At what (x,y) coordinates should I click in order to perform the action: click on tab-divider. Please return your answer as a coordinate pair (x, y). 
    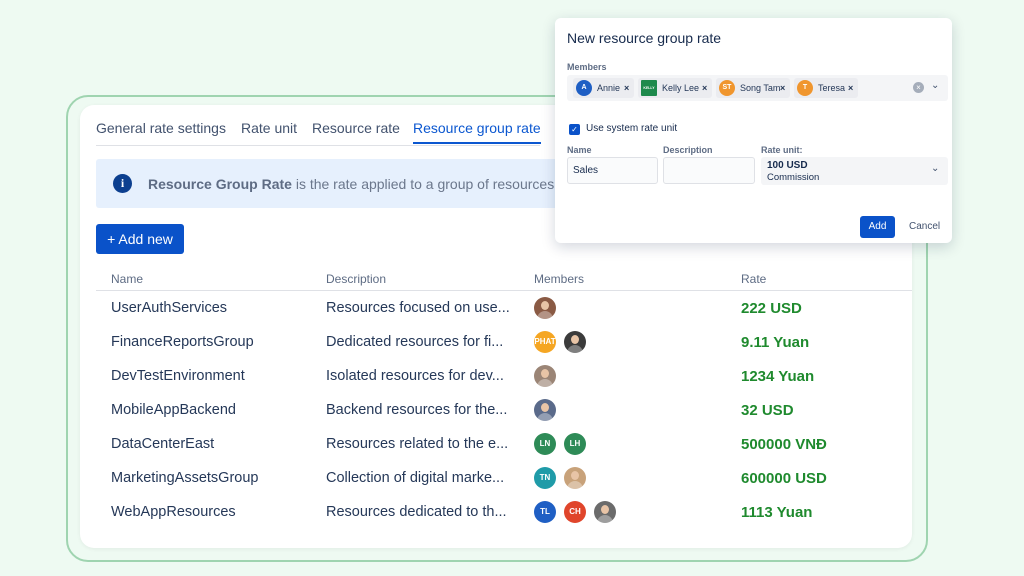
    Looking at the image, I should click on (318, 145).